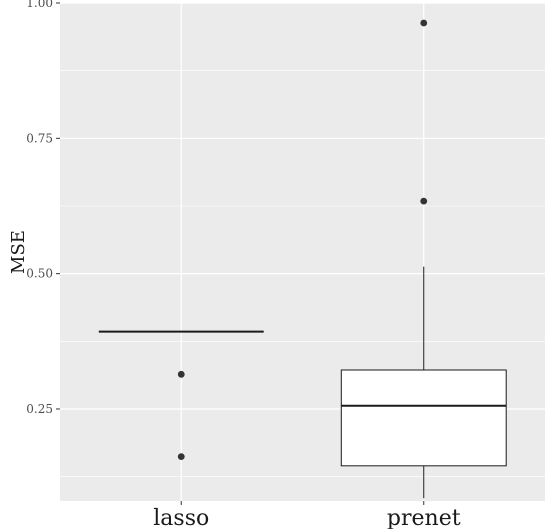 The height and width of the screenshot is (529, 550). What do you see at coordinates (424, 517) in the screenshot?
I see `x-tick-label: prenet` at bounding box center [424, 517].